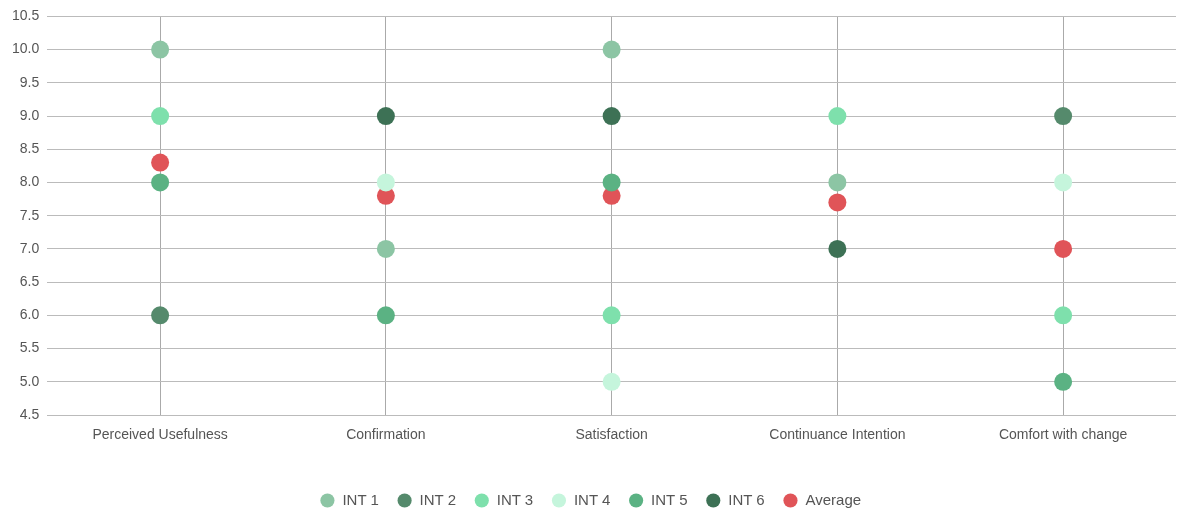 This screenshot has width=1185, height=518. I want to click on y-tick-label: 10.5, so click(26, 15).